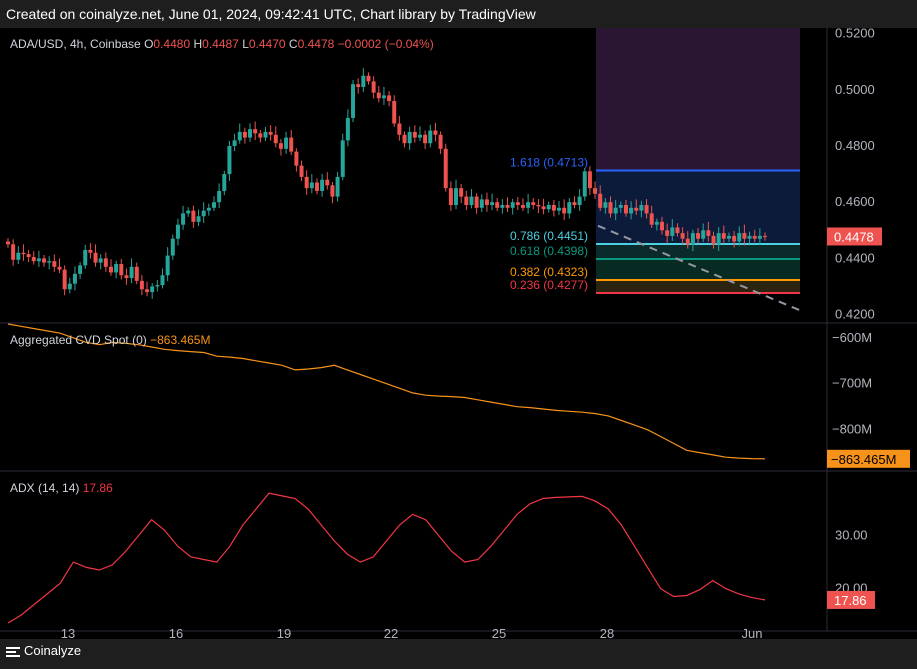 The image size is (917, 669). What do you see at coordinates (267, 44) in the screenshot?
I see `ohlc-low-value: 0.4470` at bounding box center [267, 44].